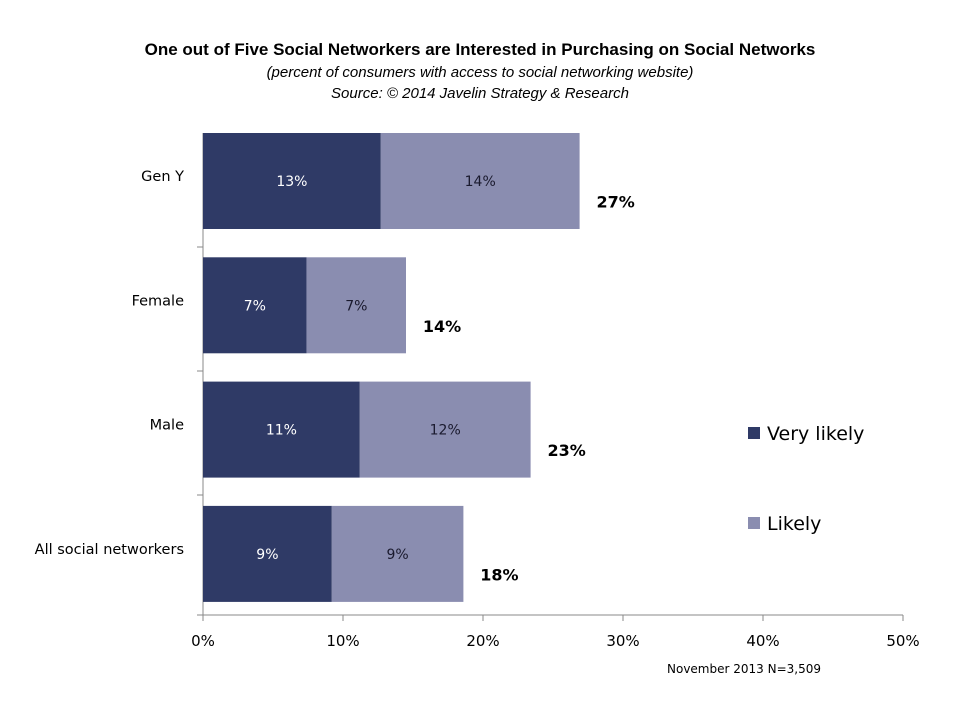 The image size is (960, 720). Describe the element at coordinates (158, 301) in the screenshot. I see `category-label: Female` at that location.